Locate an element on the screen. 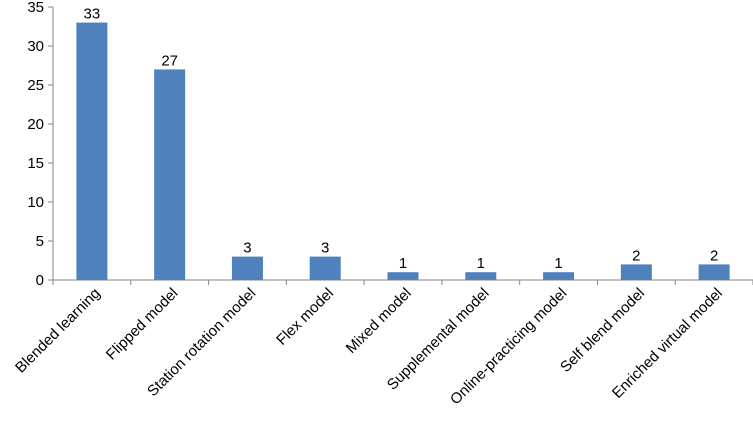 This screenshot has width=753, height=427. x-category-label: Self blend model is located at coordinates (602, 330).